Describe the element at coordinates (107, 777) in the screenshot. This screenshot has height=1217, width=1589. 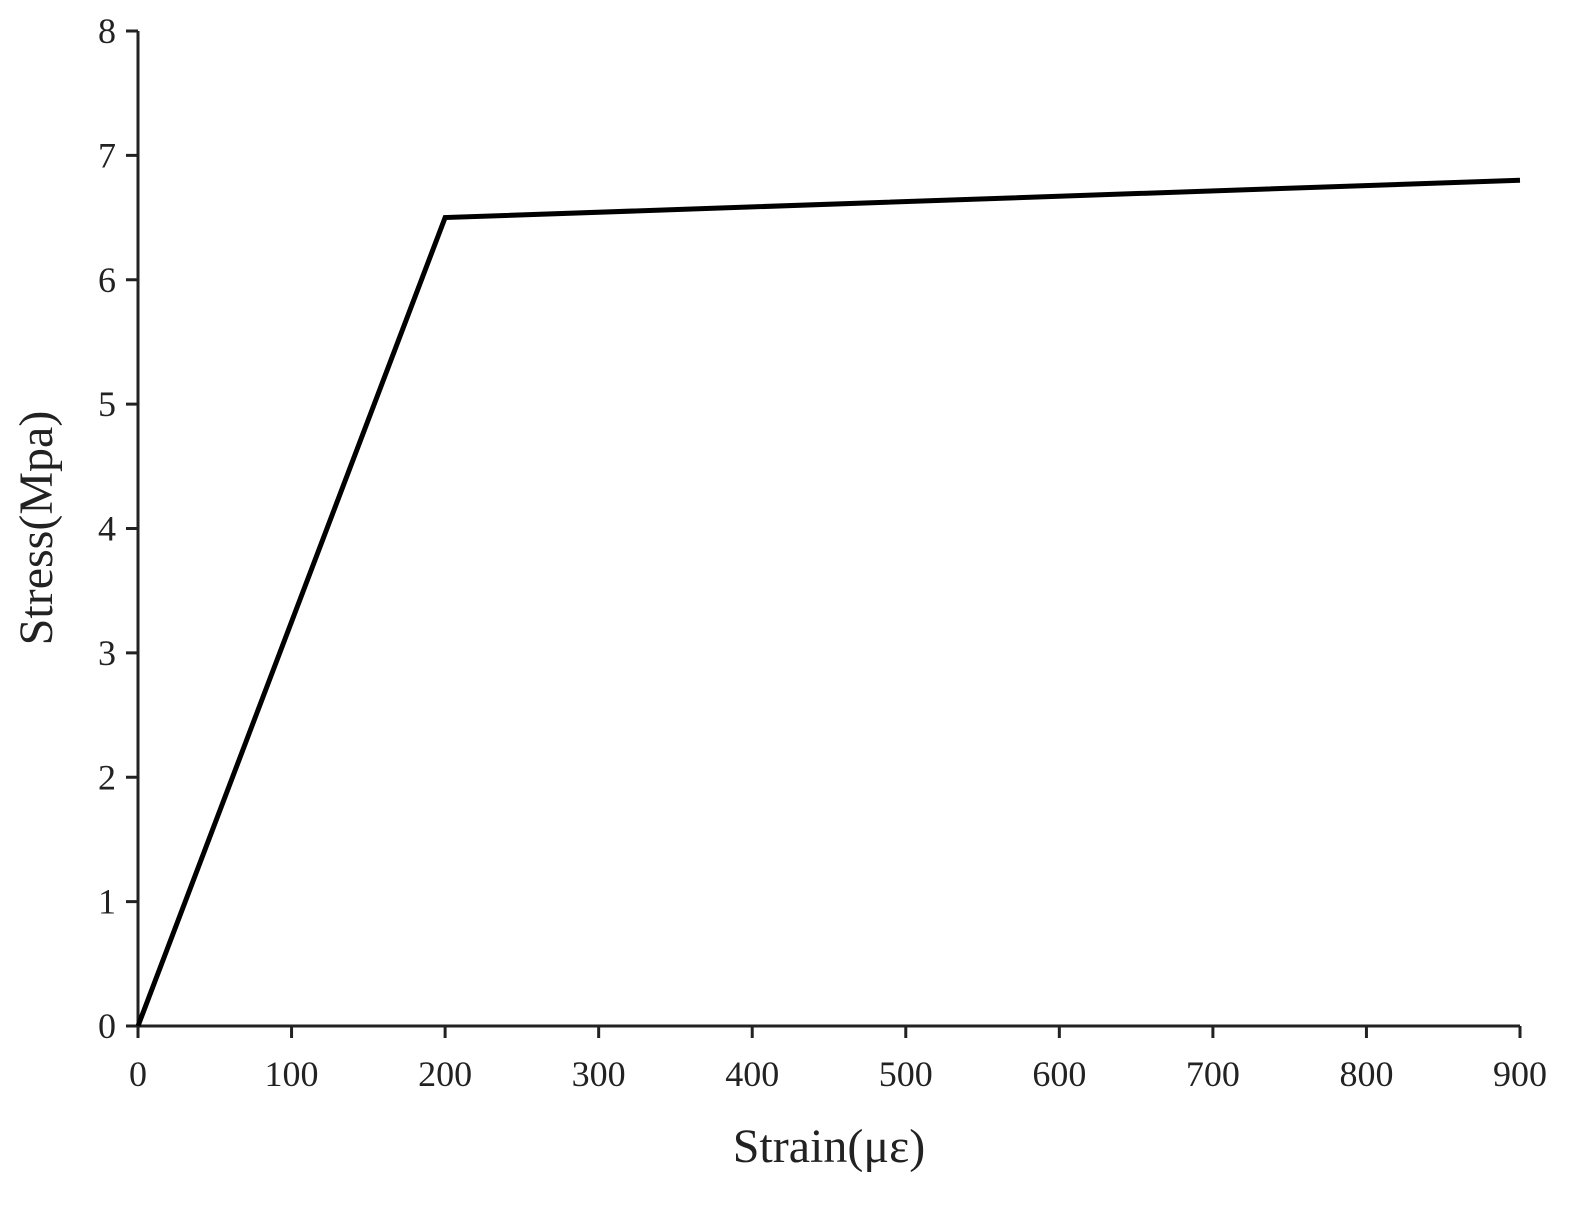
I see `y-tick-label: 2` at that location.